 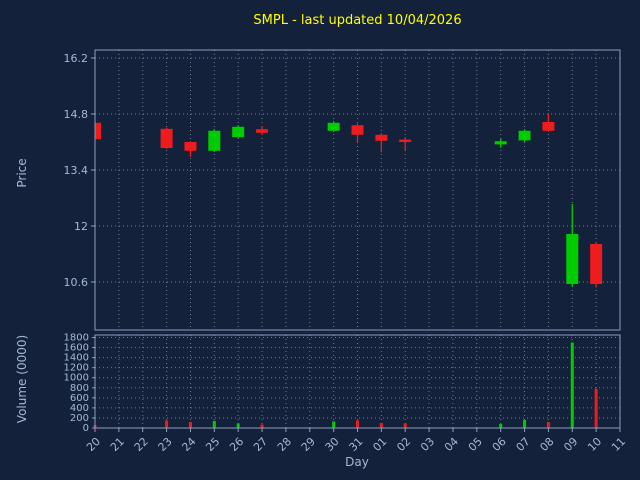 What do you see at coordinates (570, 444) in the screenshot?
I see `svg-text: 09` at bounding box center [570, 444].